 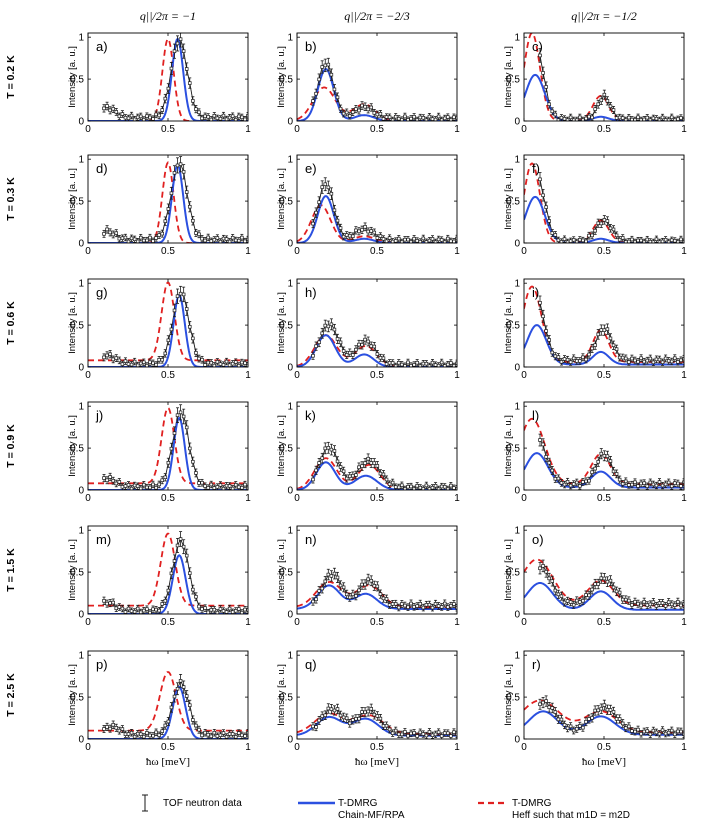 What do you see at coordinates (159, 329) in the screenshot?
I see `panel-g: 00 0.5 0.5 1 1 g) Intensity [a. u.]` at bounding box center [159, 329].